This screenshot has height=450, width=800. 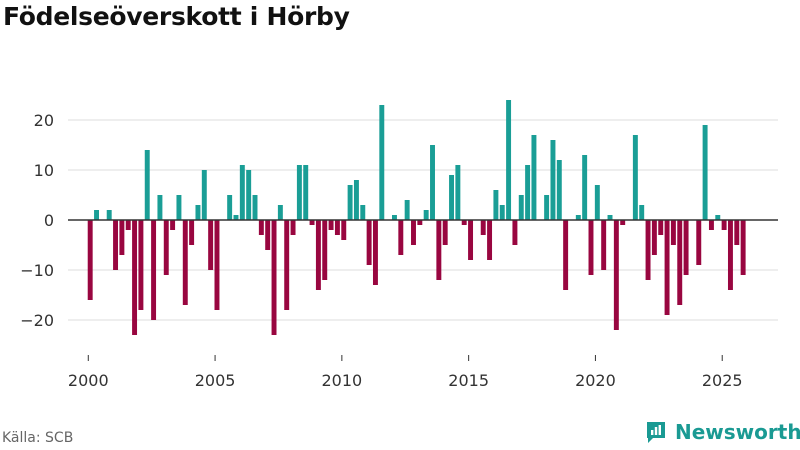 I want to click on brand-logo: Newsworthy, so click(x=722, y=432).